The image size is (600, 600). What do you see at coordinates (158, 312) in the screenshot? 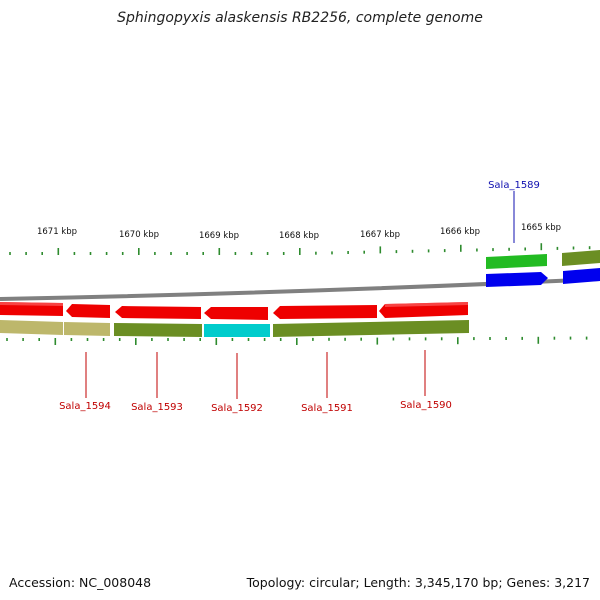
I see `gene-sala-1592-cds` at bounding box center [158, 312].